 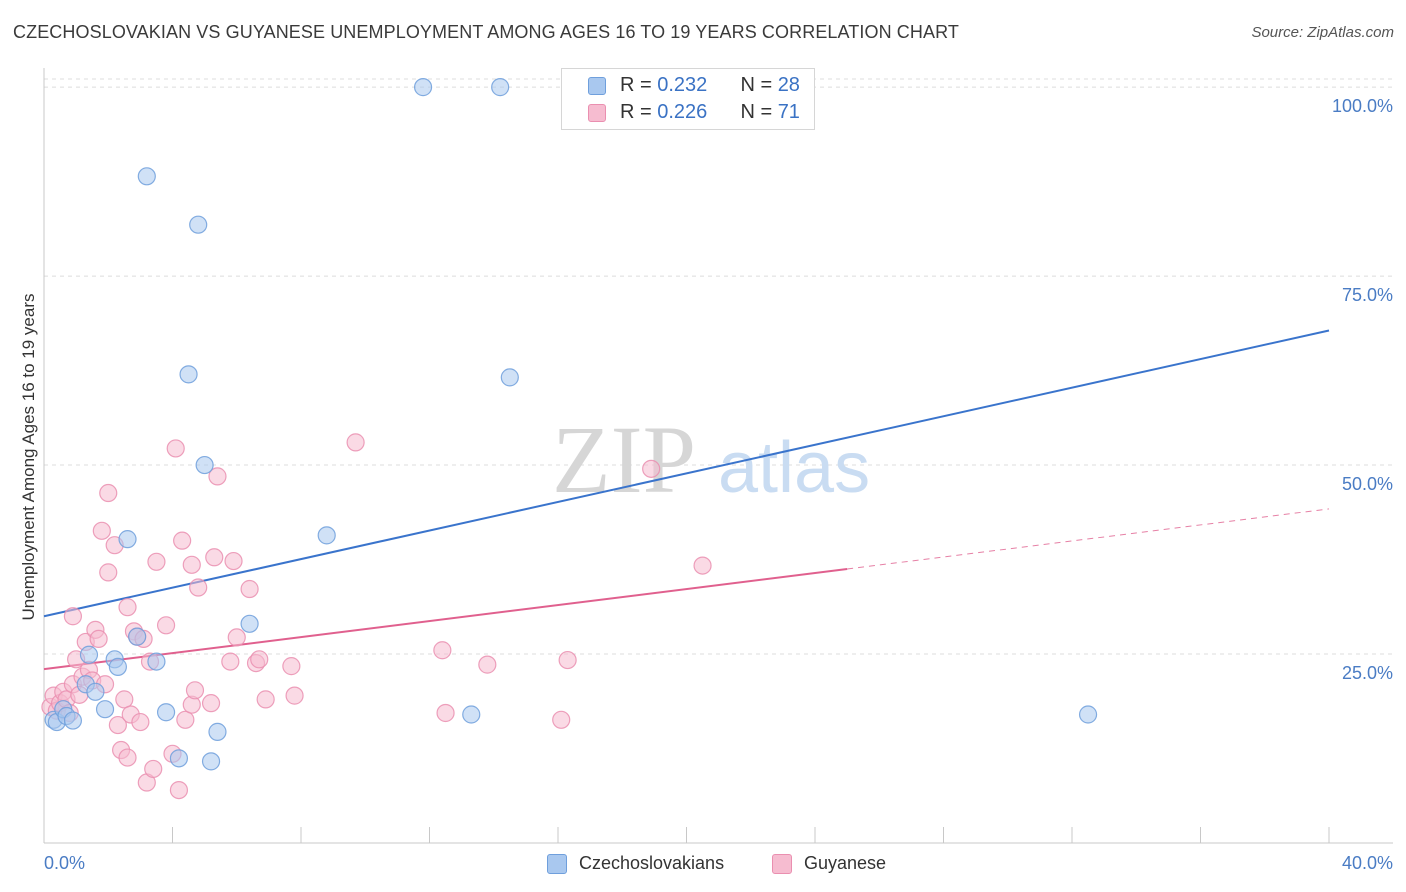 What do you see at coordinates (1322, 32) in the screenshot?
I see `source-label: Source: ZipAtlas.com` at bounding box center [1322, 32].